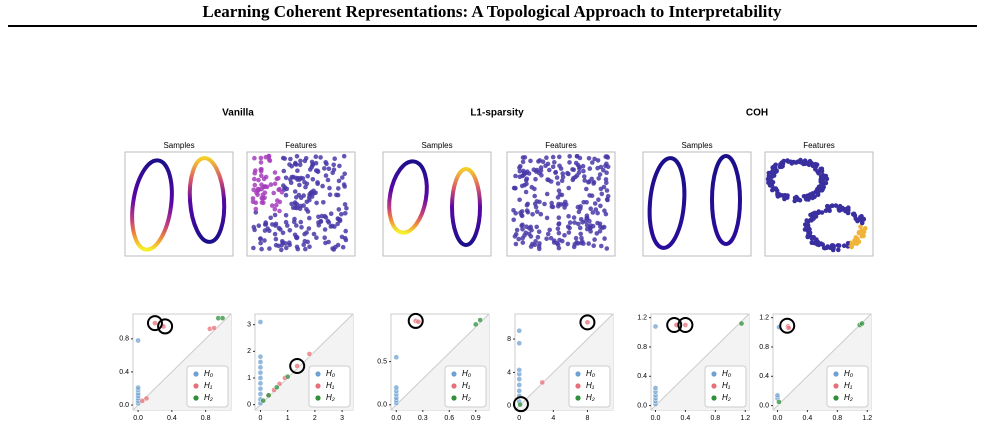 Image resolution: width=985 pixels, height=430 pixels. Describe the element at coordinates (249, 325) in the screenshot. I see `y-tick-label: 3` at that location.